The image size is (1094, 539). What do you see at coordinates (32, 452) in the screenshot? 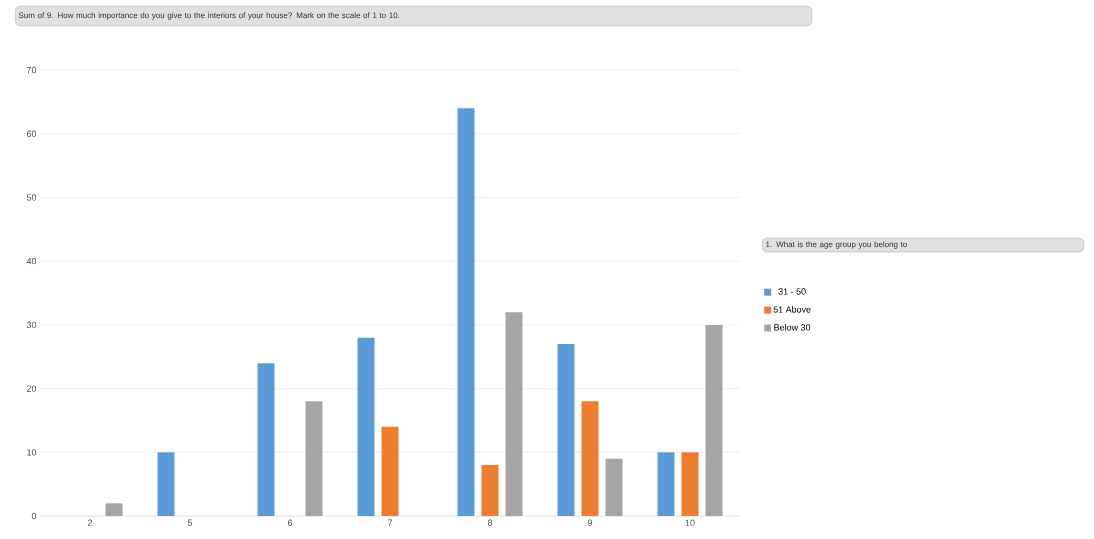
I see `y-tick-label: 10` at bounding box center [32, 452].